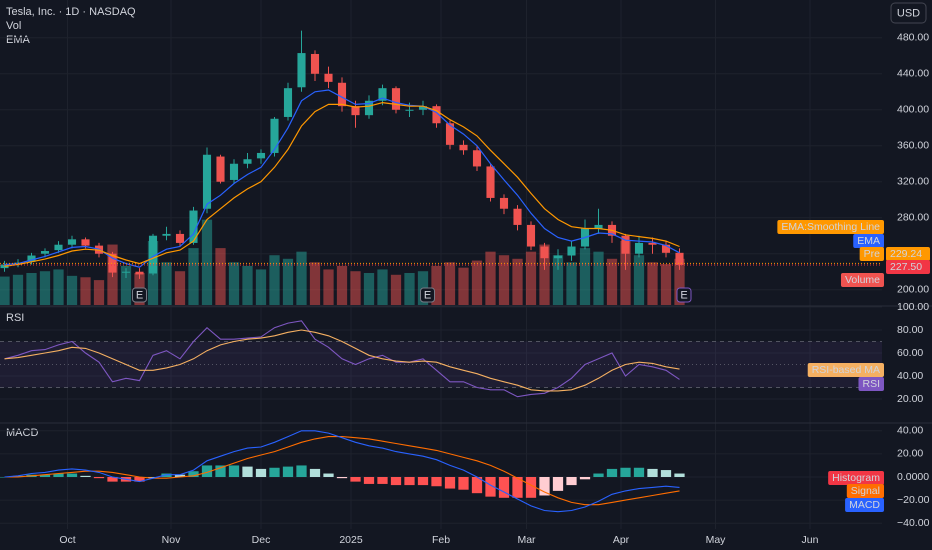 This screenshot has width=932, height=550. I want to click on tag-label: Histogram, so click(856, 478).